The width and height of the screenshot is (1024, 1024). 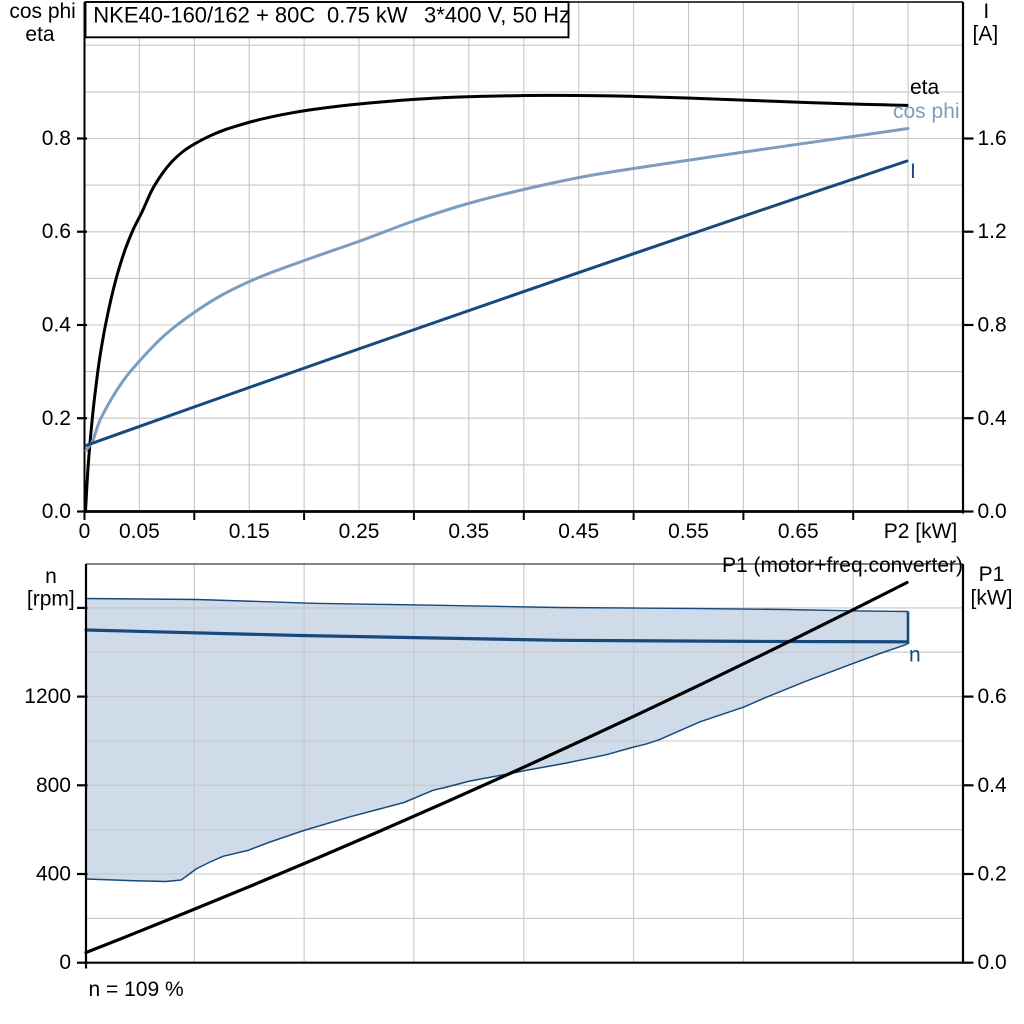 What do you see at coordinates (992, 138) in the screenshot?
I see `svg-text: 1.6` at bounding box center [992, 138].